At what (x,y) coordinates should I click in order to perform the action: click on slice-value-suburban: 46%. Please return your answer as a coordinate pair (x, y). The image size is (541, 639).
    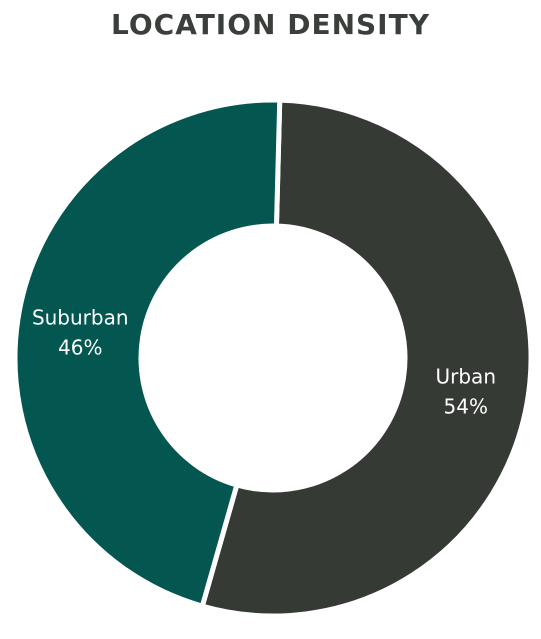
    Looking at the image, I should click on (80, 348).